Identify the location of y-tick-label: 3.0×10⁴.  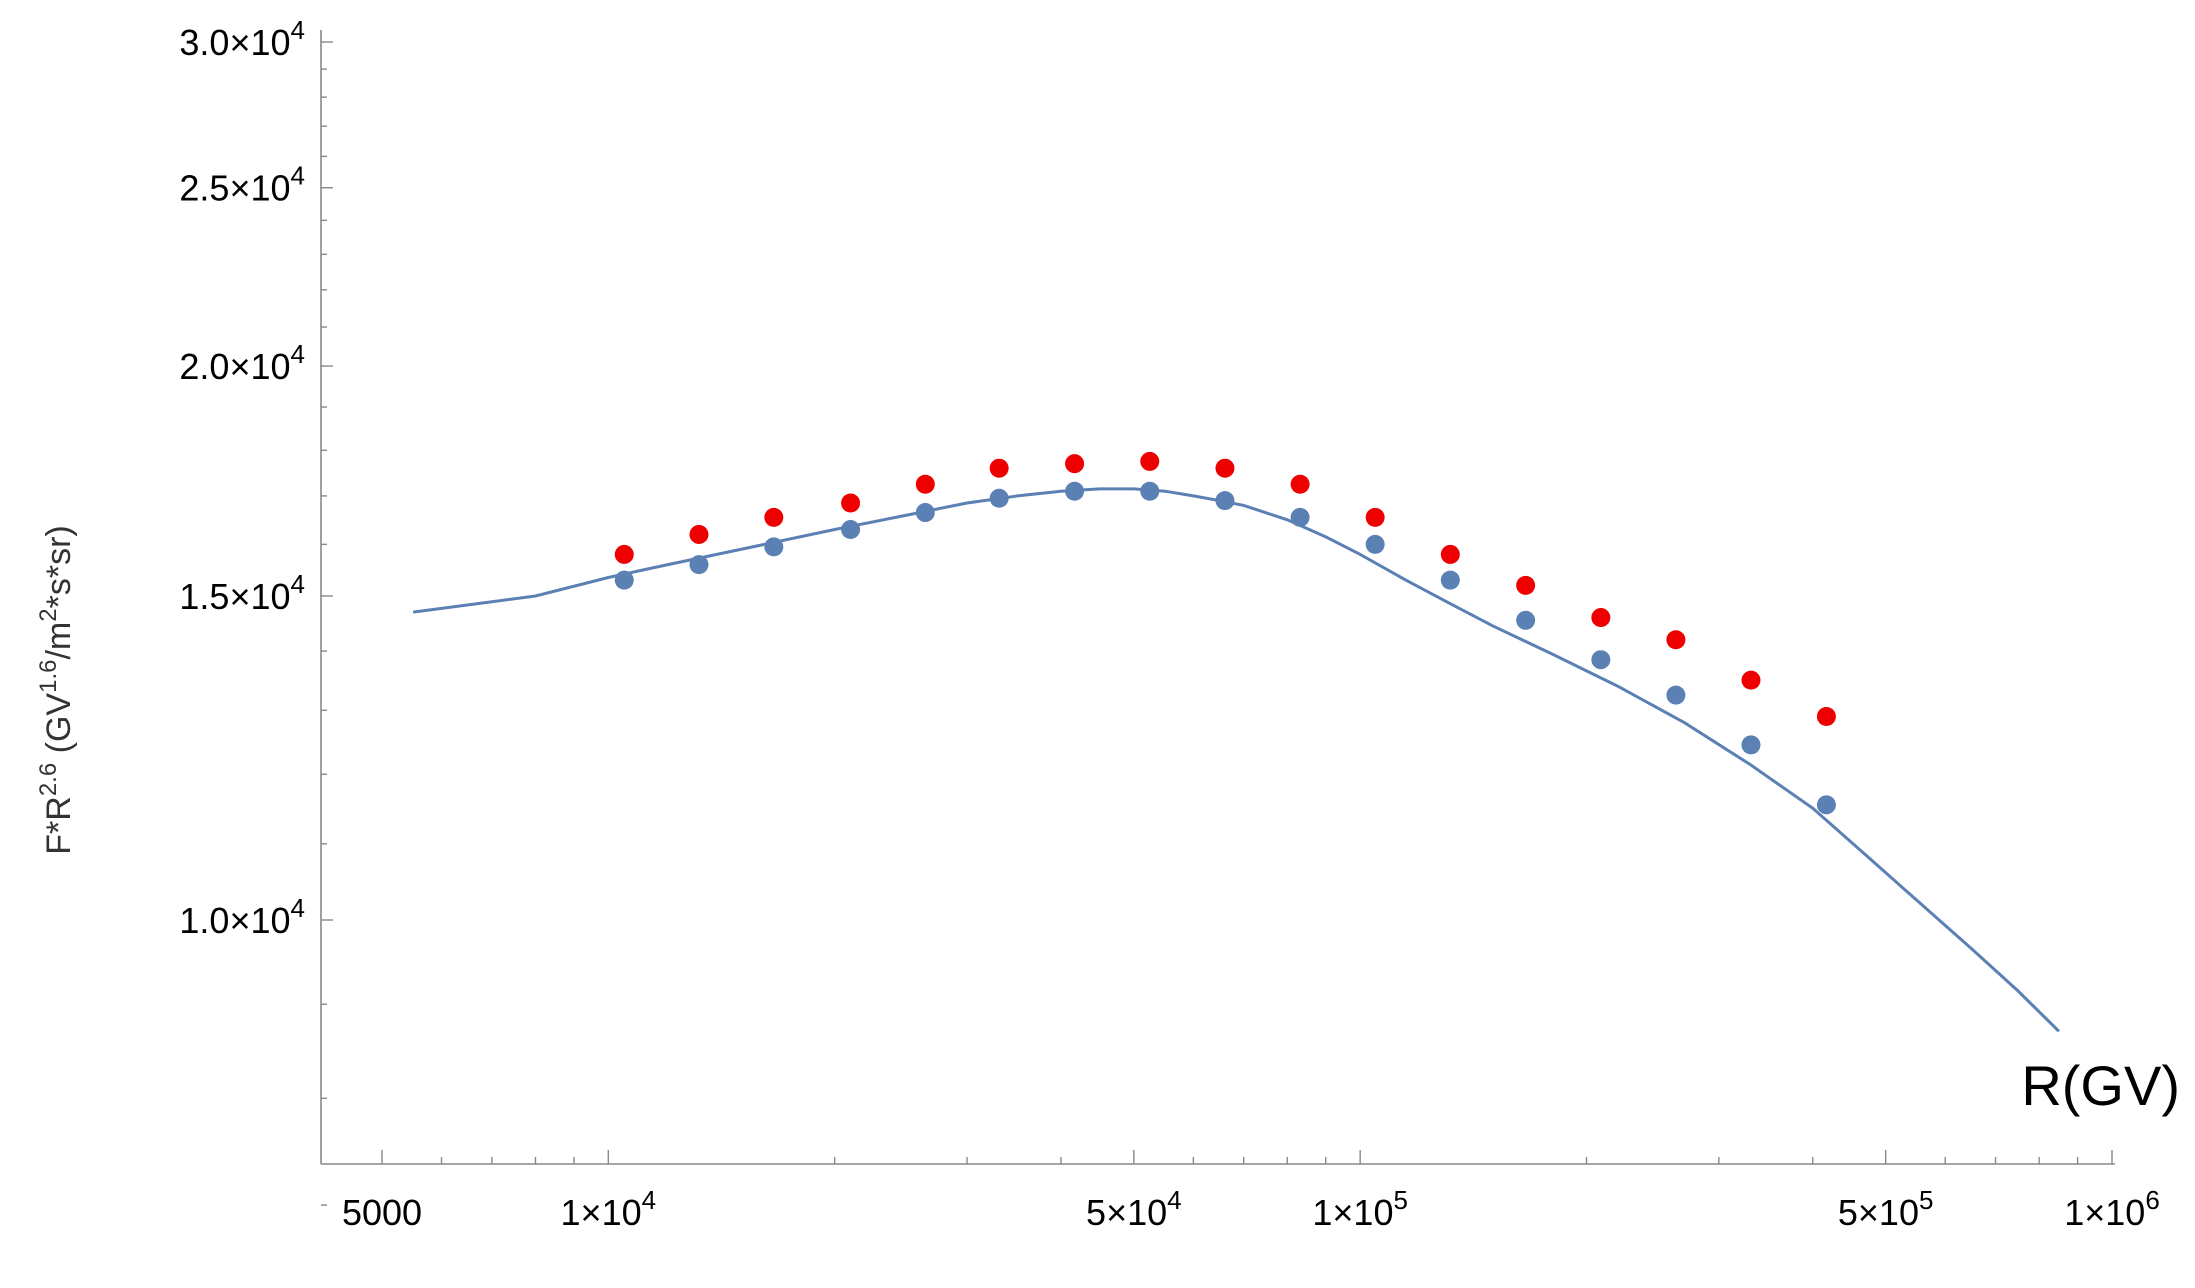
(242, 39).